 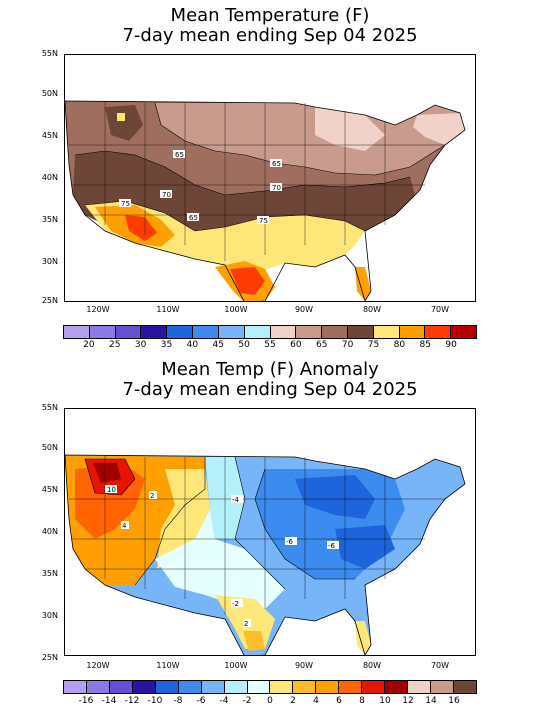 I want to click on legend-label: 40, so click(x=192, y=345).